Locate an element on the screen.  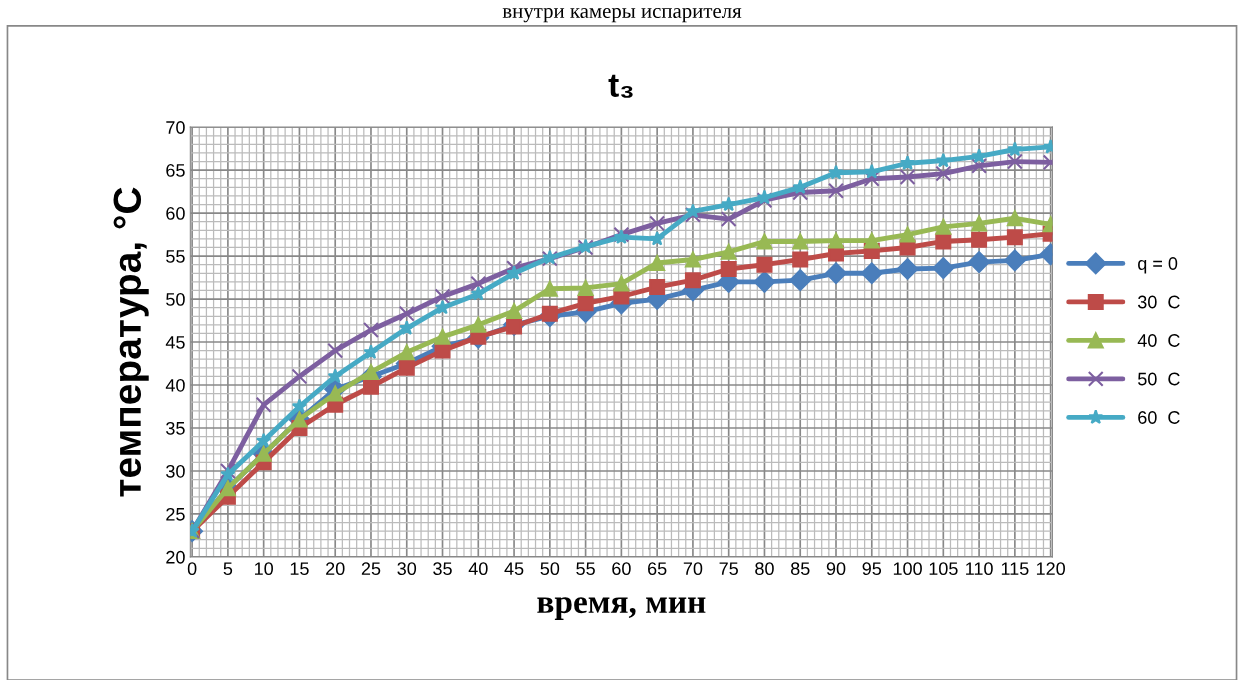
x-tick-label: 100 is located at coordinates (907, 569).